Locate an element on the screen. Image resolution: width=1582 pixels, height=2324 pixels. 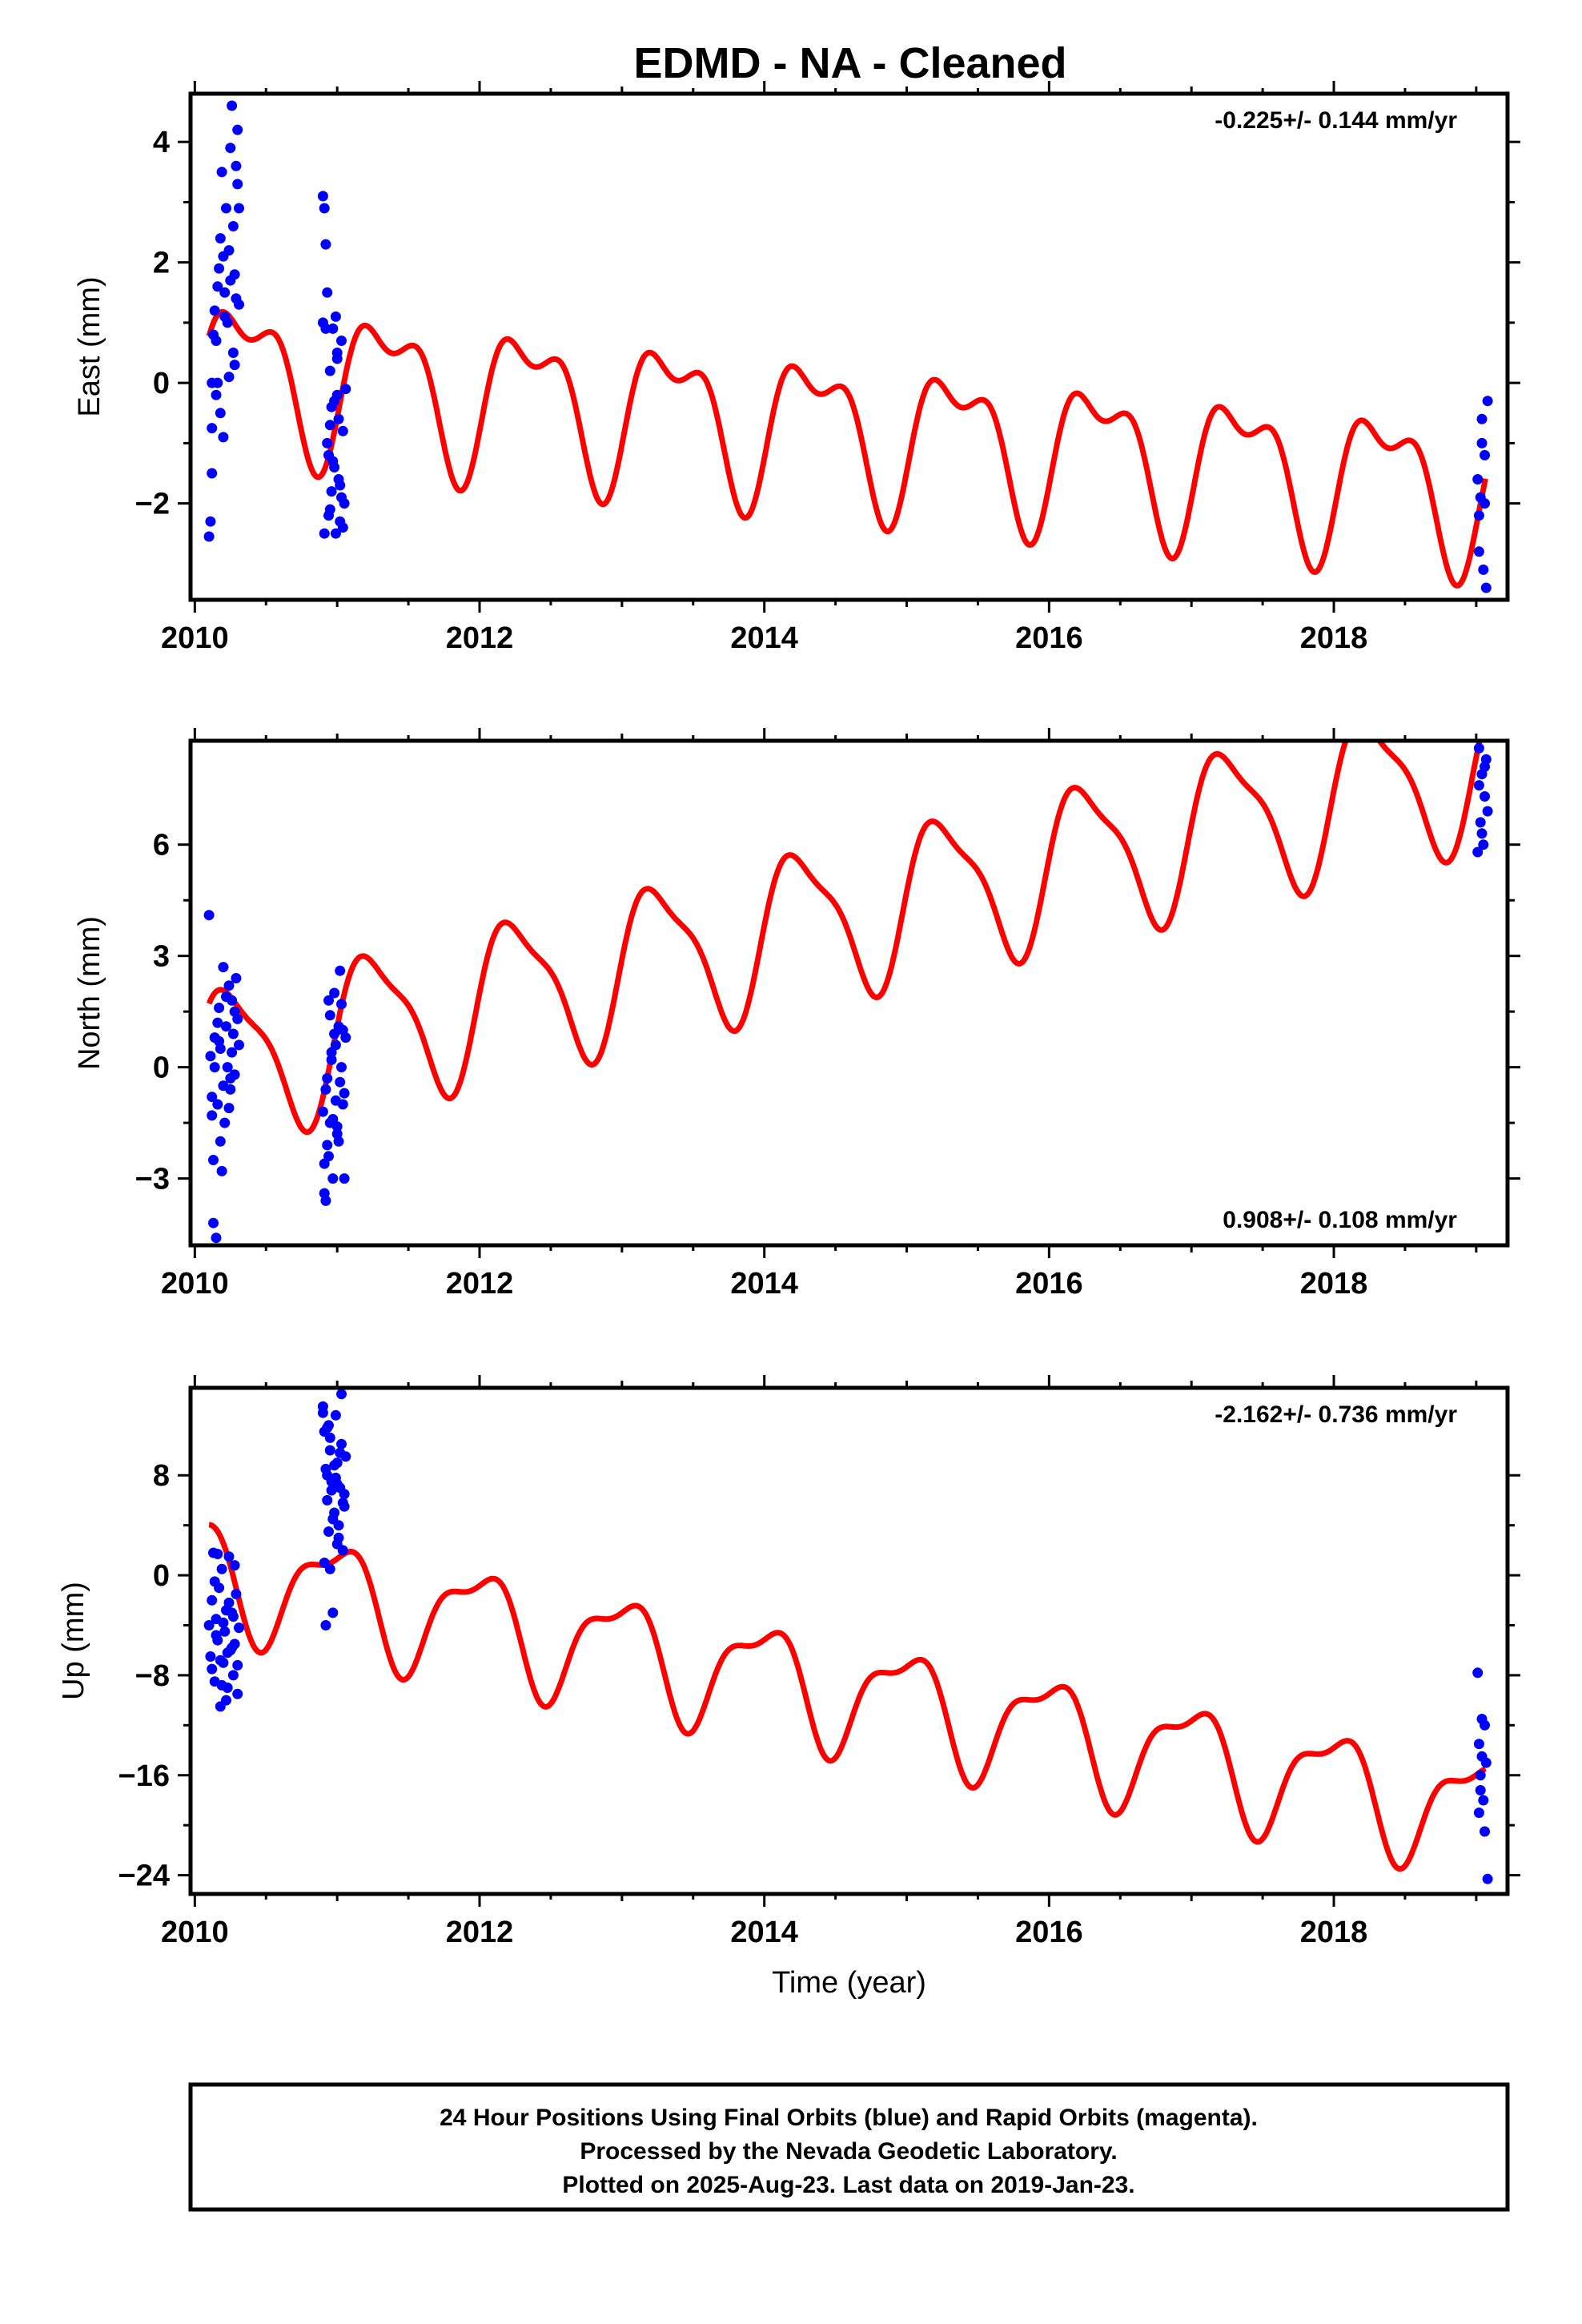
model-curve is located at coordinates (847, 449).